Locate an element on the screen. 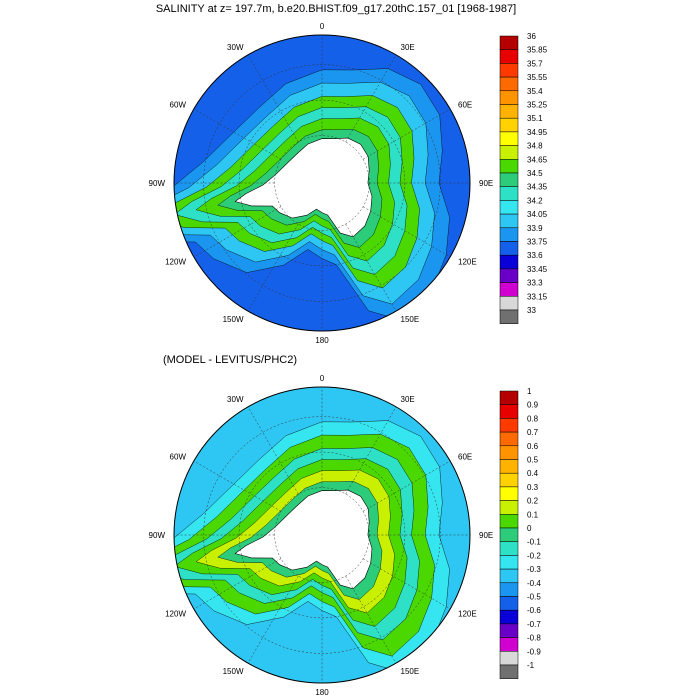 This screenshot has width=700, height=700. top-colorbar-label: 33.3 is located at coordinates (535, 283).